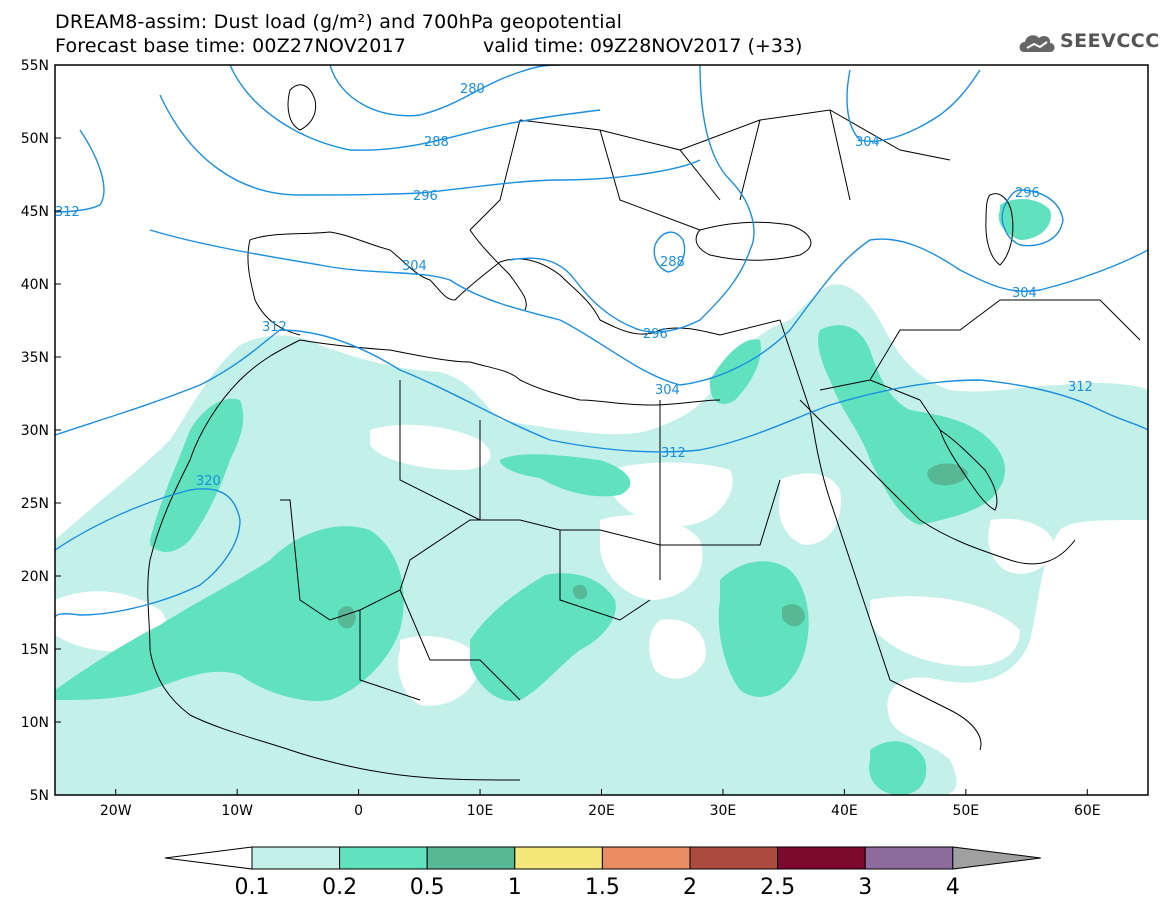  What do you see at coordinates (35, 577) in the screenshot?
I see `lat-tick-label: 20N` at bounding box center [35, 577].